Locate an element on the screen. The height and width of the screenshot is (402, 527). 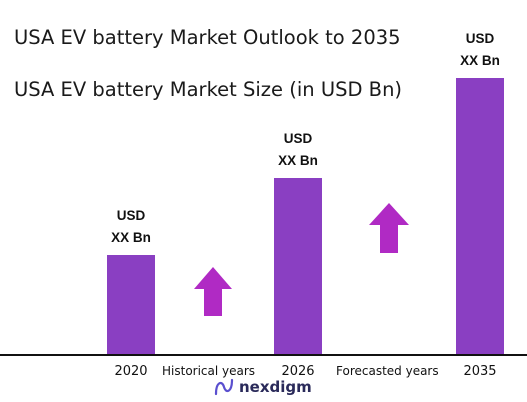
bar-2035 is located at coordinates (480, 216).